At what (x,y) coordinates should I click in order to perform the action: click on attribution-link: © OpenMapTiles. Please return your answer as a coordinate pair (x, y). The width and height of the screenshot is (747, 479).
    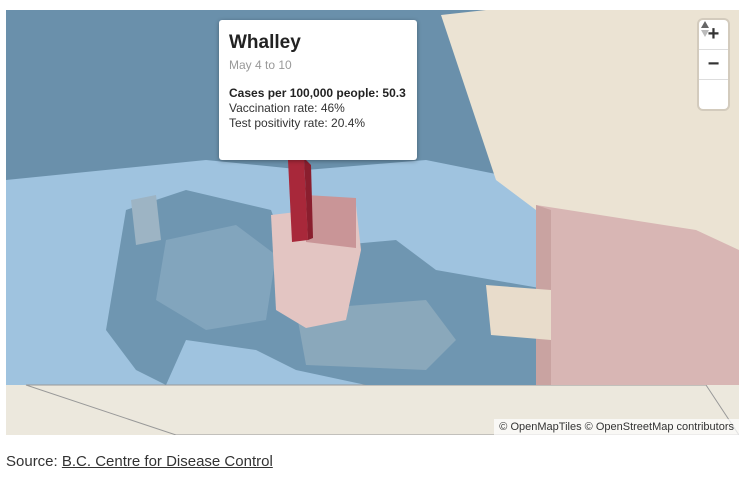
    Looking at the image, I should click on (540, 427).